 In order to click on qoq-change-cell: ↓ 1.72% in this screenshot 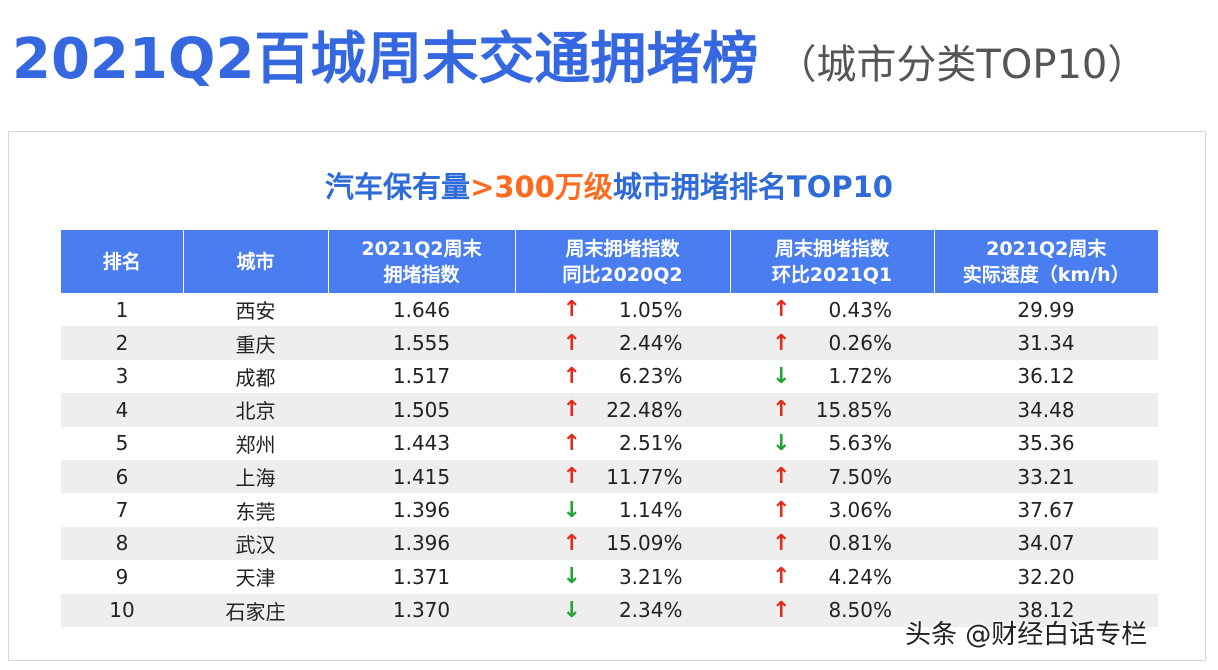, I will do `click(832, 376)`.